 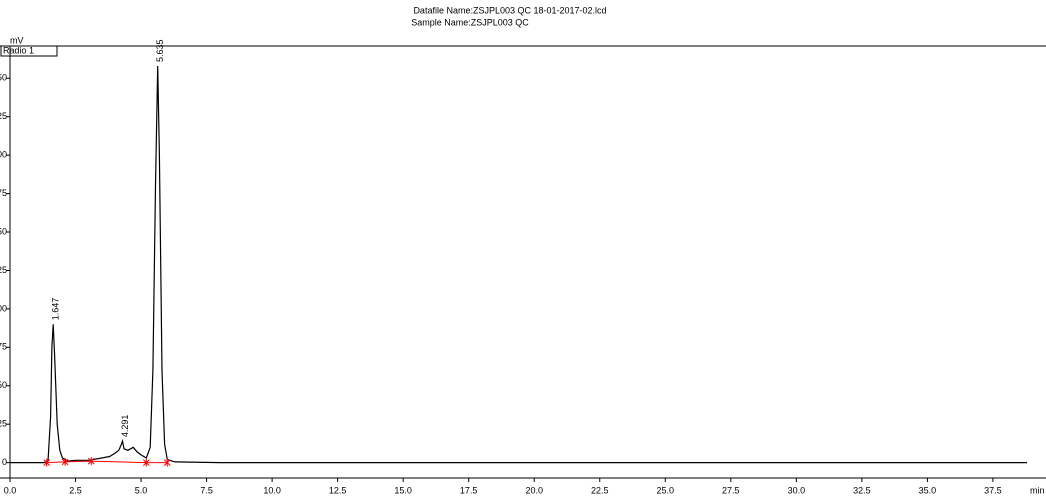 I want to click on x-tick-label: 17.5, so click(x=469, y=490).